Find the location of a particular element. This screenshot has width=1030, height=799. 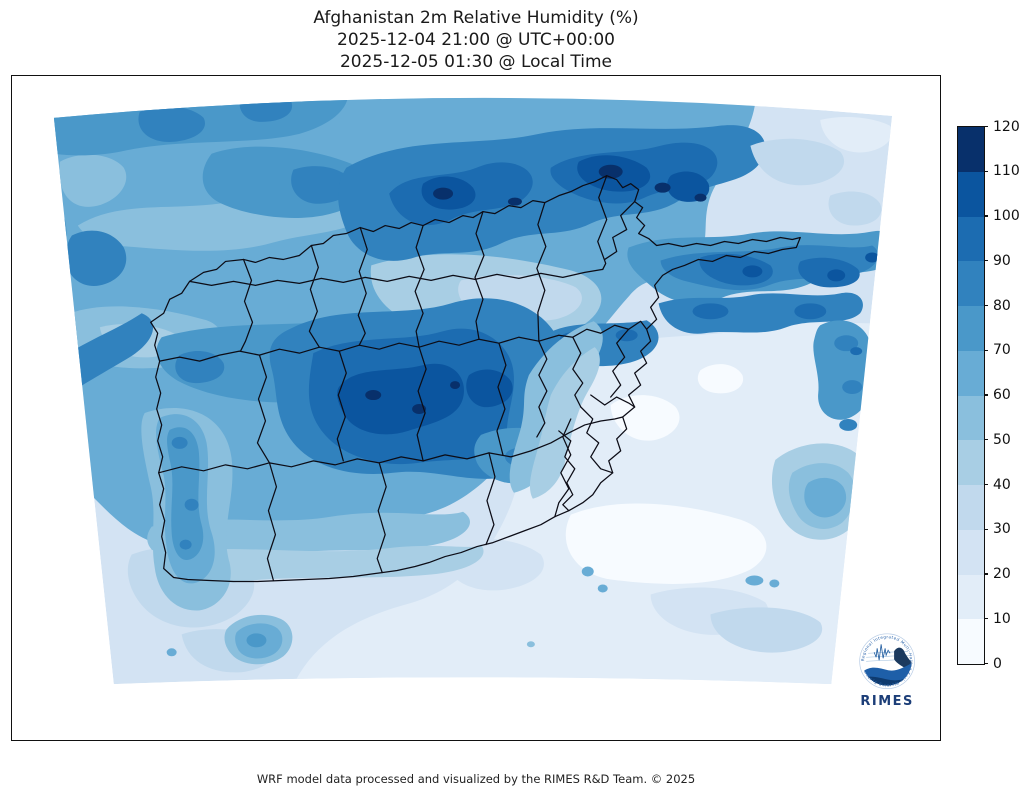

title-line-3: 2025-12-05 01:30 @ Local Time is located at coordinates (476, 62).